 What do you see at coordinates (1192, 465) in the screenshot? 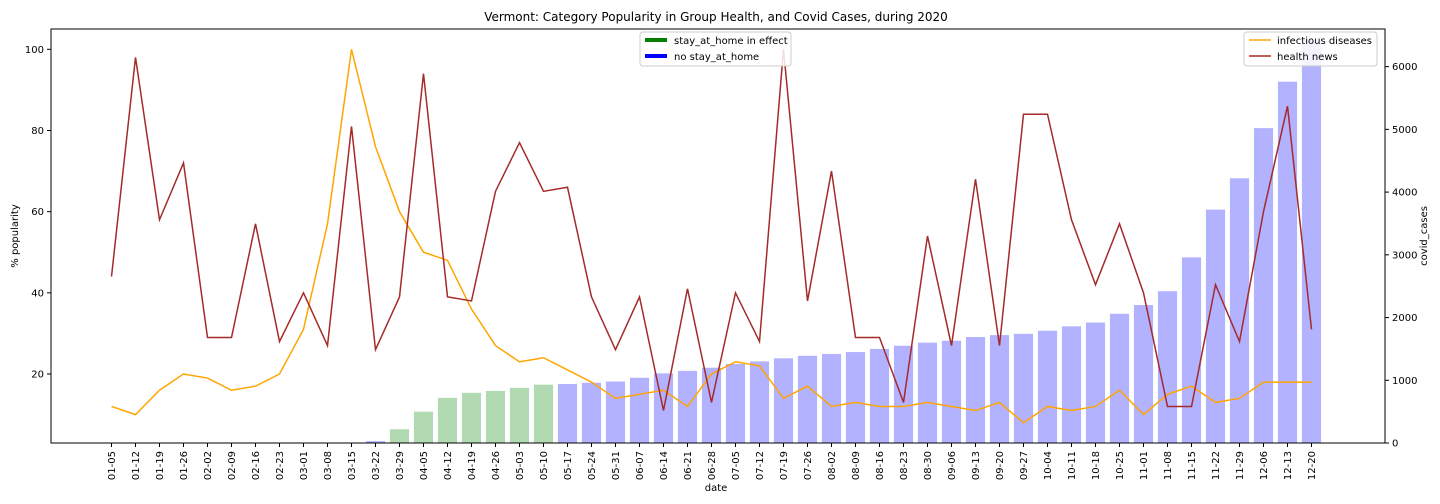
I see `x-tick-label: 11-15` at bounding box center [1192, 465].